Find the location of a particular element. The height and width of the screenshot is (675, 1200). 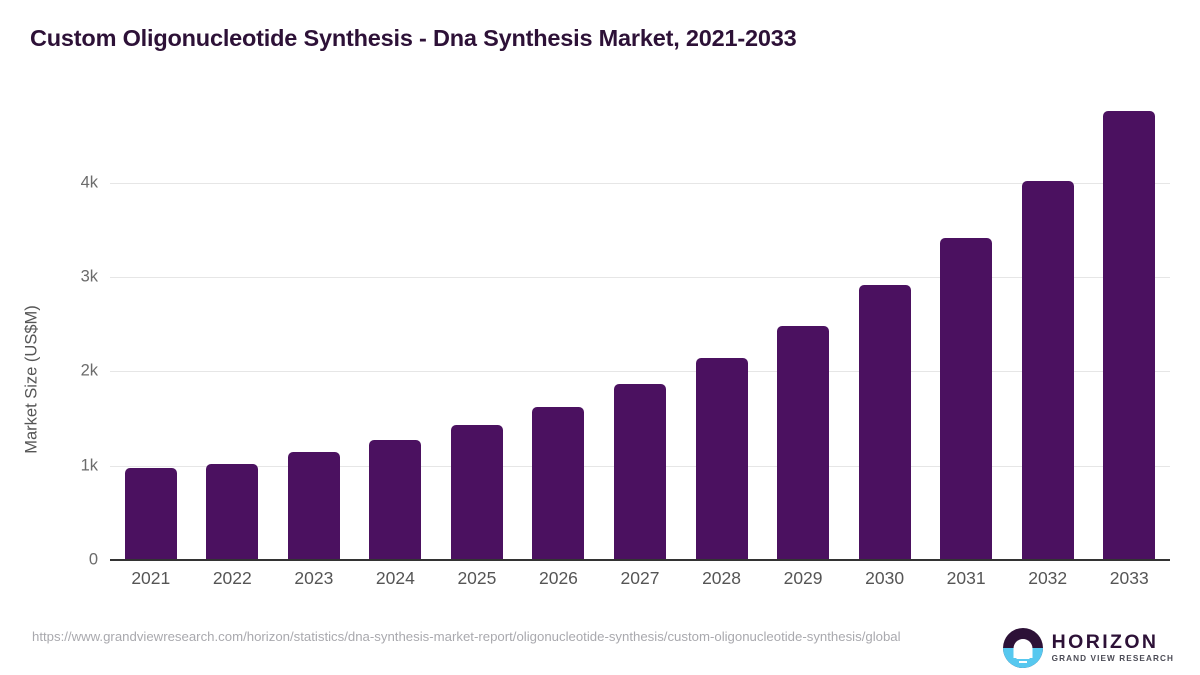

bar-2033 is located at coordinates (1129, 335).